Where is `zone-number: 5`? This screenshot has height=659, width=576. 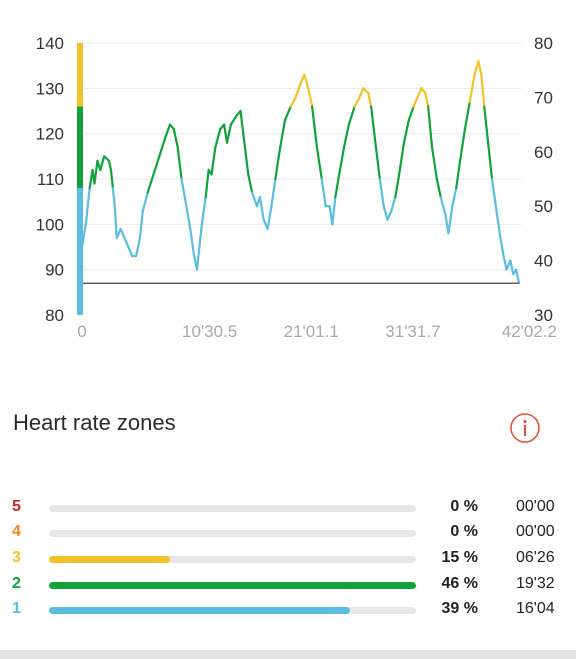
zone-number: 5 is located at coordinates (16, 506).